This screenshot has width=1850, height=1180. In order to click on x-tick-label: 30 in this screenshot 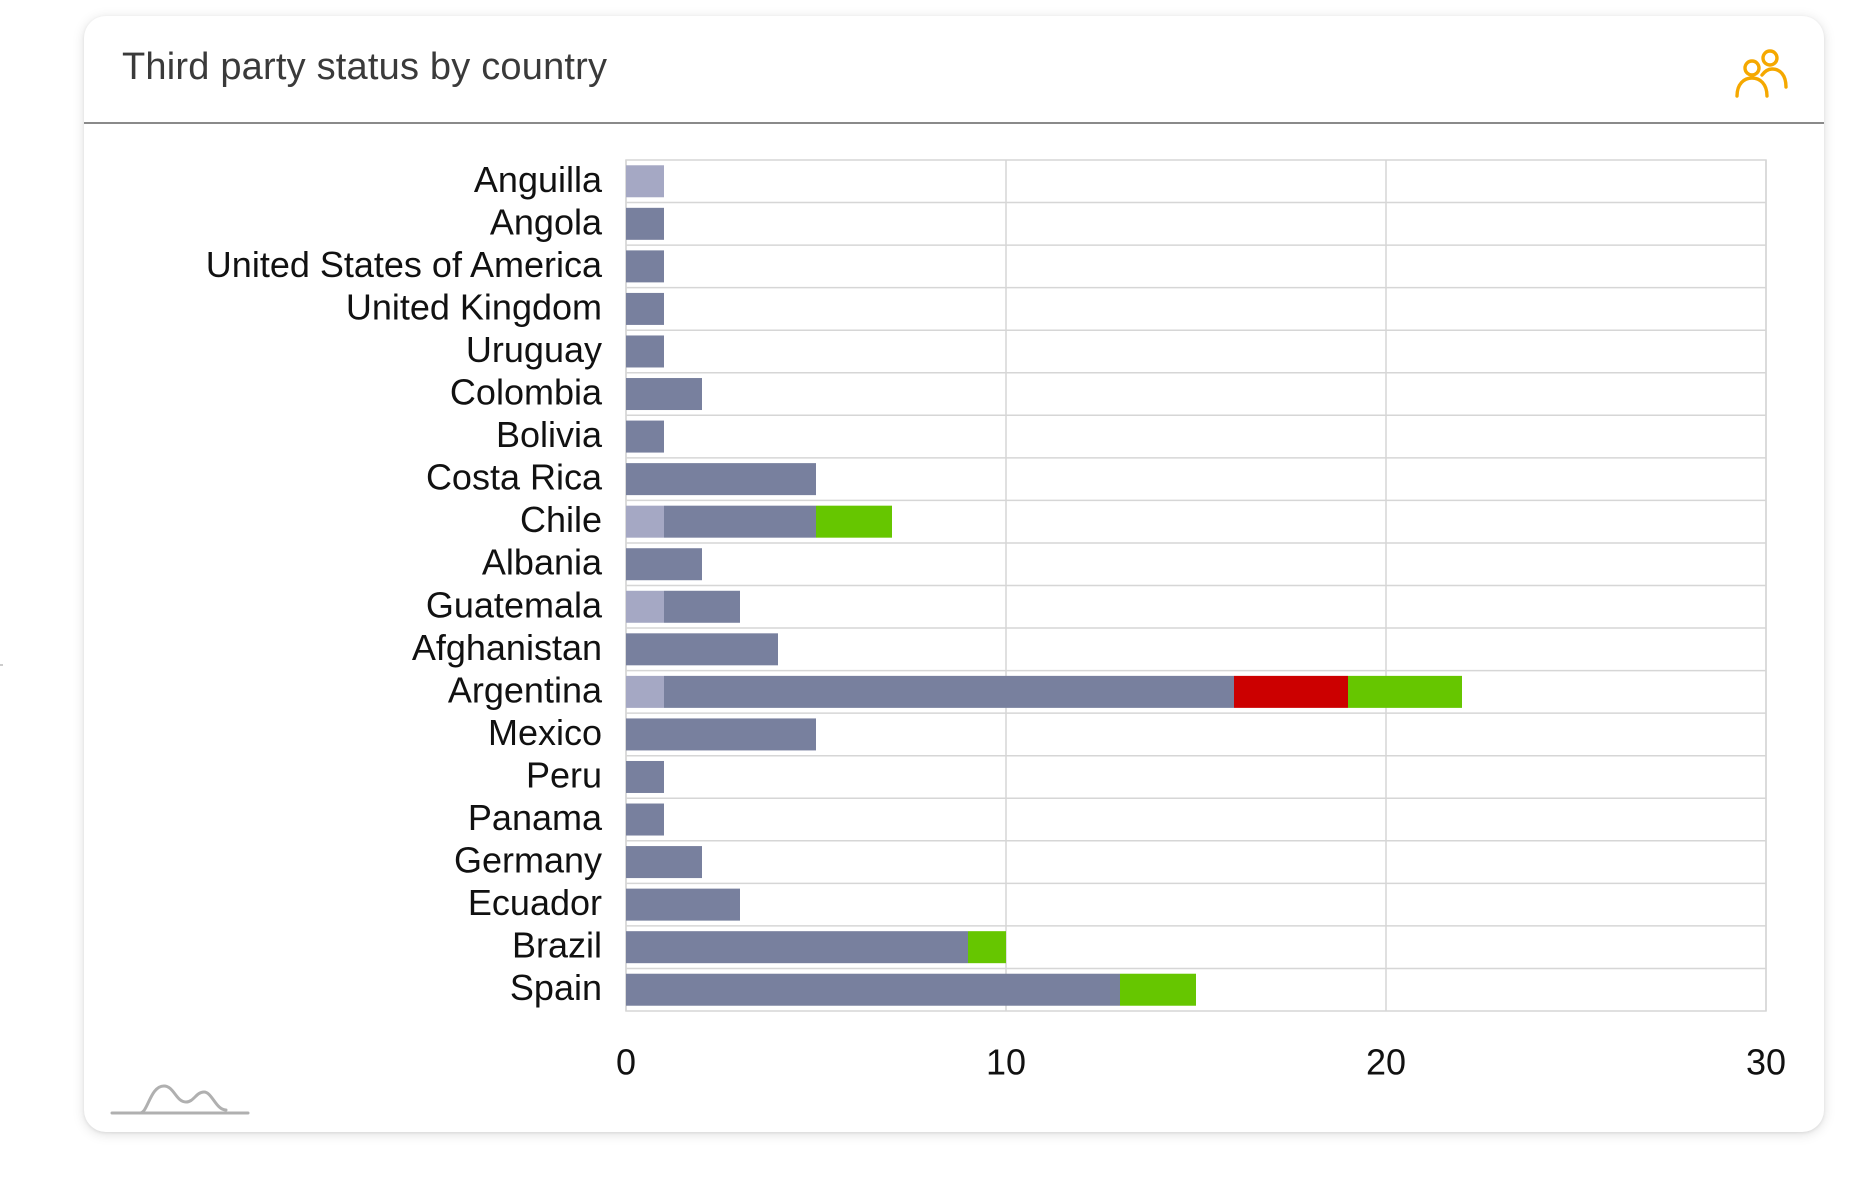, I will do `click(1766, 1059)`.